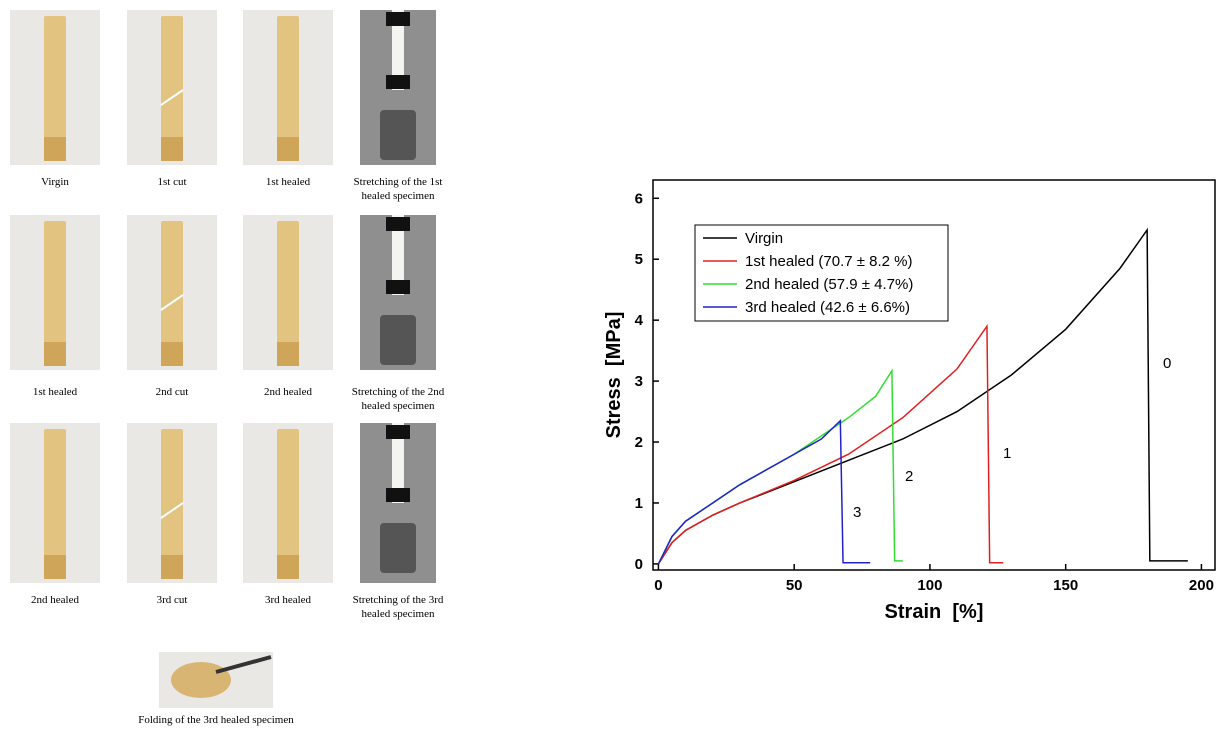  Describe the element at coordinates (658, 585) in the screenshot. I see `x-tick-label: 0` at that location.